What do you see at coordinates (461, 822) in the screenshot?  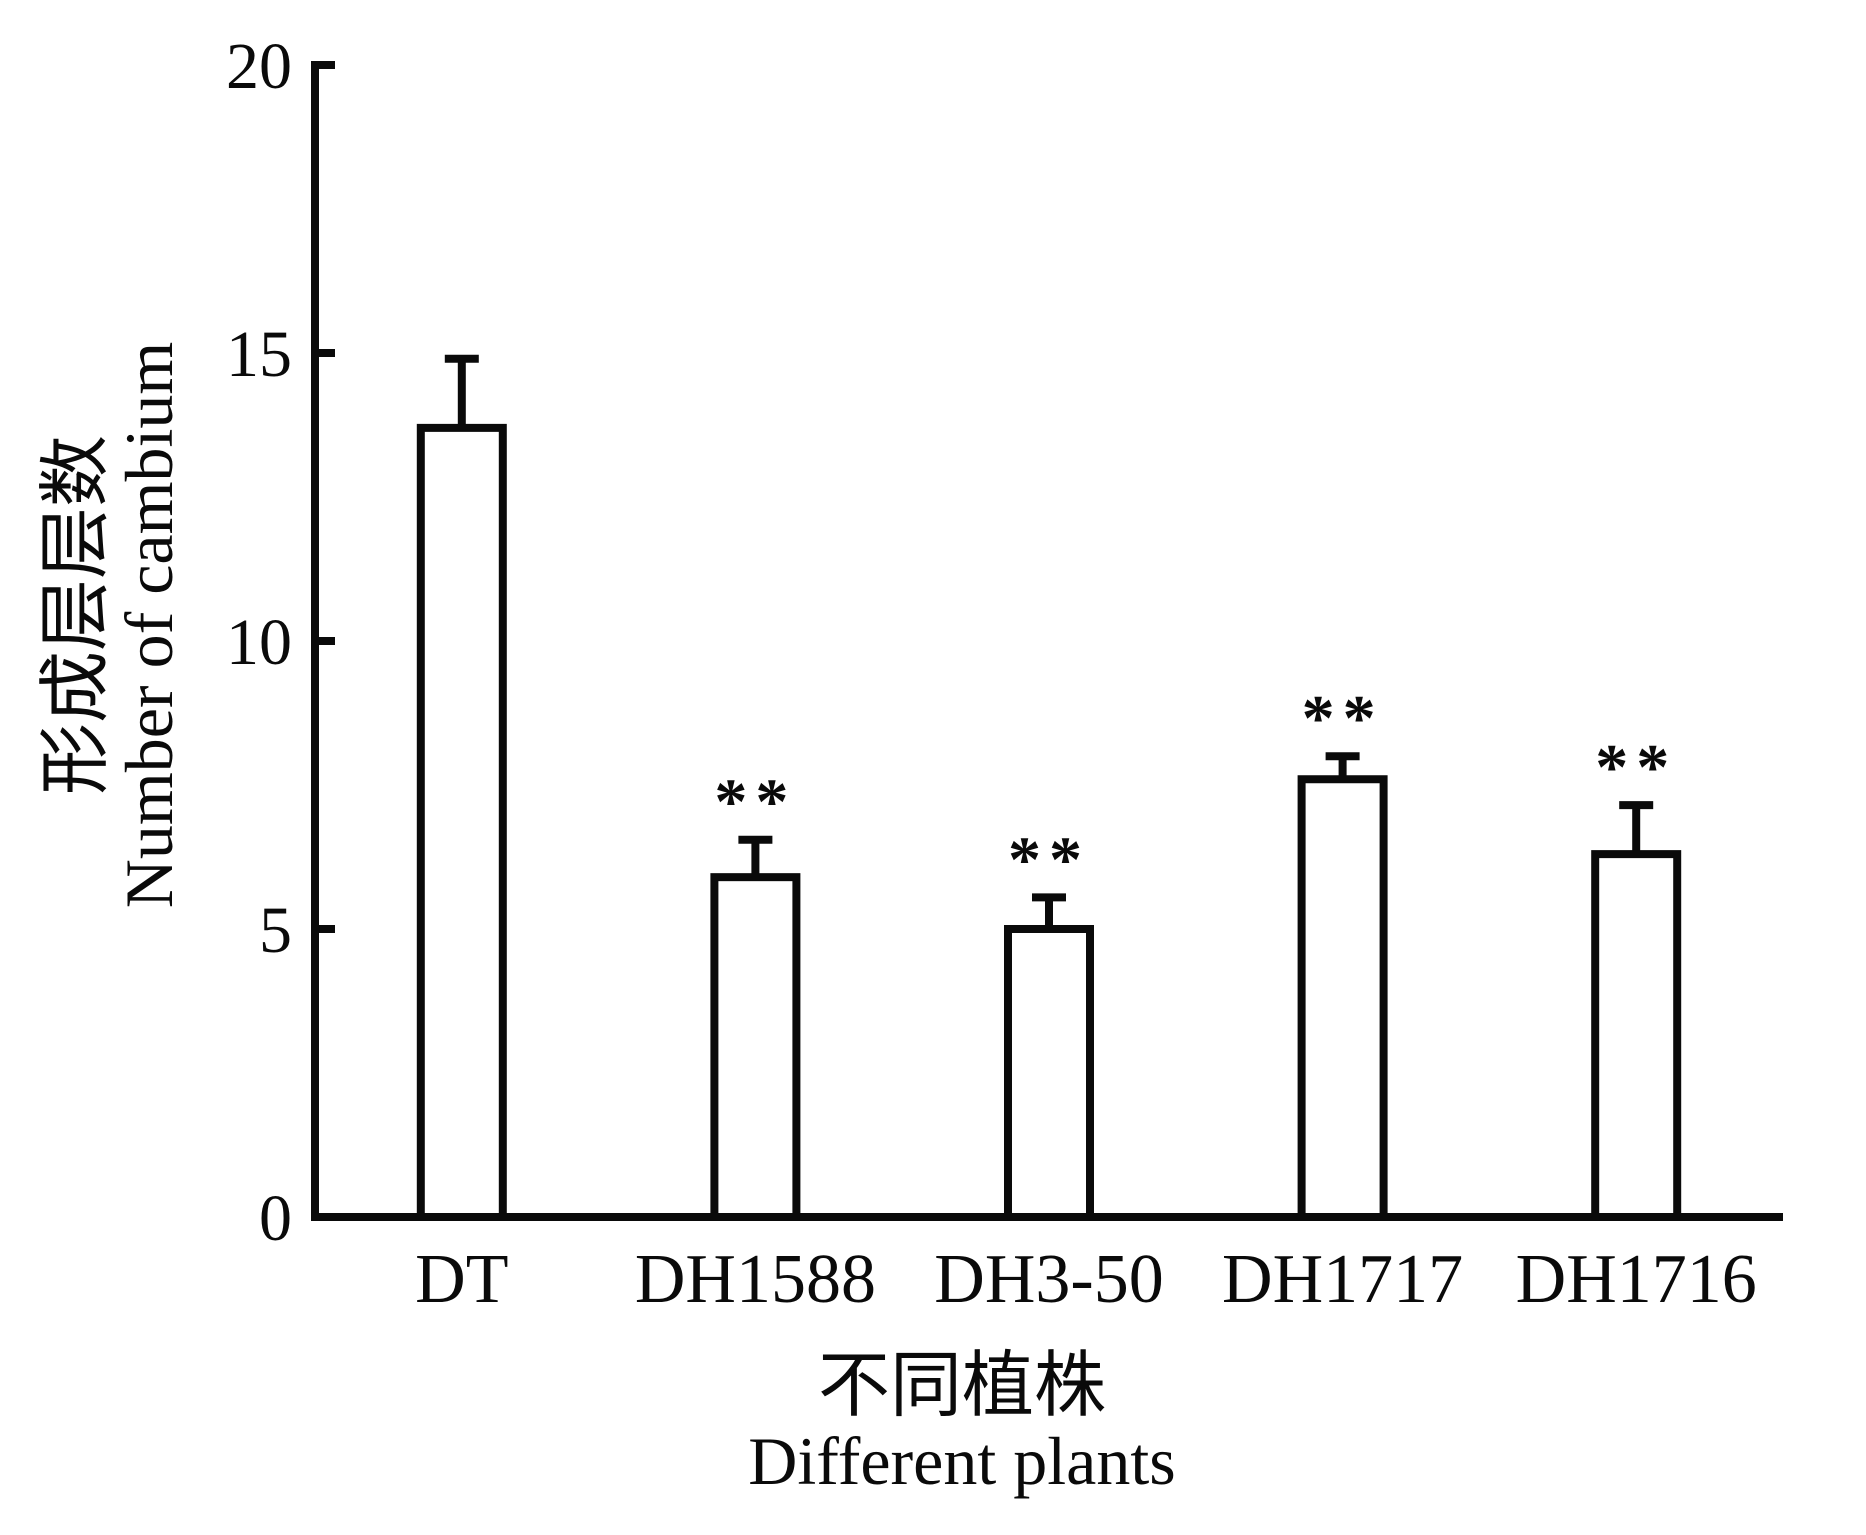 I see `bar-DT` at bounding box center [461, 822].